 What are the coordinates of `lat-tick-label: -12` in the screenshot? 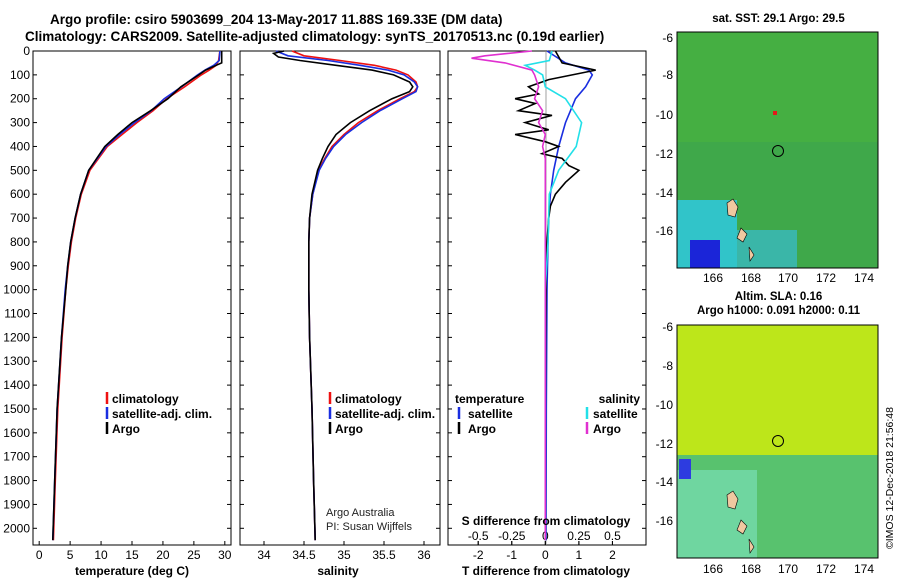 It's located at (665, 444).